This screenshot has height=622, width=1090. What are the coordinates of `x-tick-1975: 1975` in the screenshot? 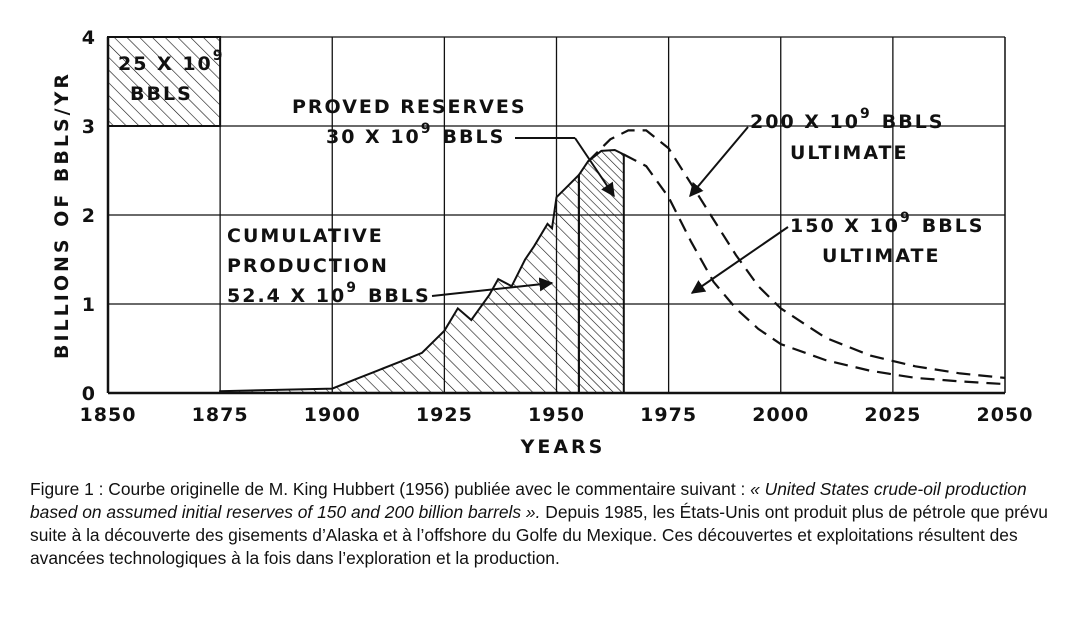 It's located at (668, 415).